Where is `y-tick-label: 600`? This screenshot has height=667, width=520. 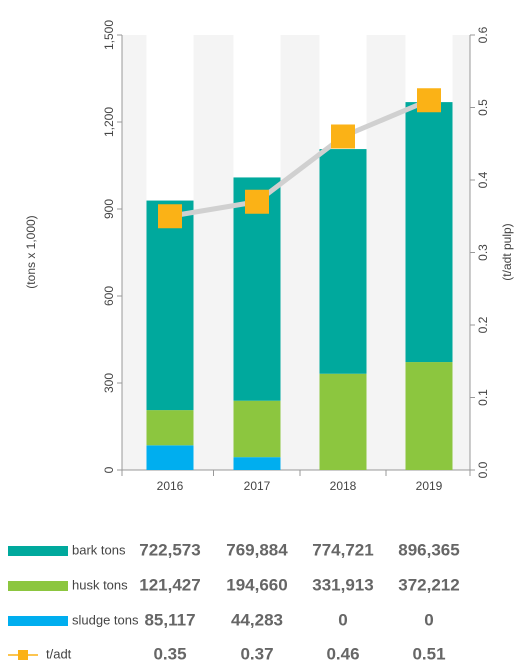
y-tick-label: 600 is located at coordinates (109, 296).